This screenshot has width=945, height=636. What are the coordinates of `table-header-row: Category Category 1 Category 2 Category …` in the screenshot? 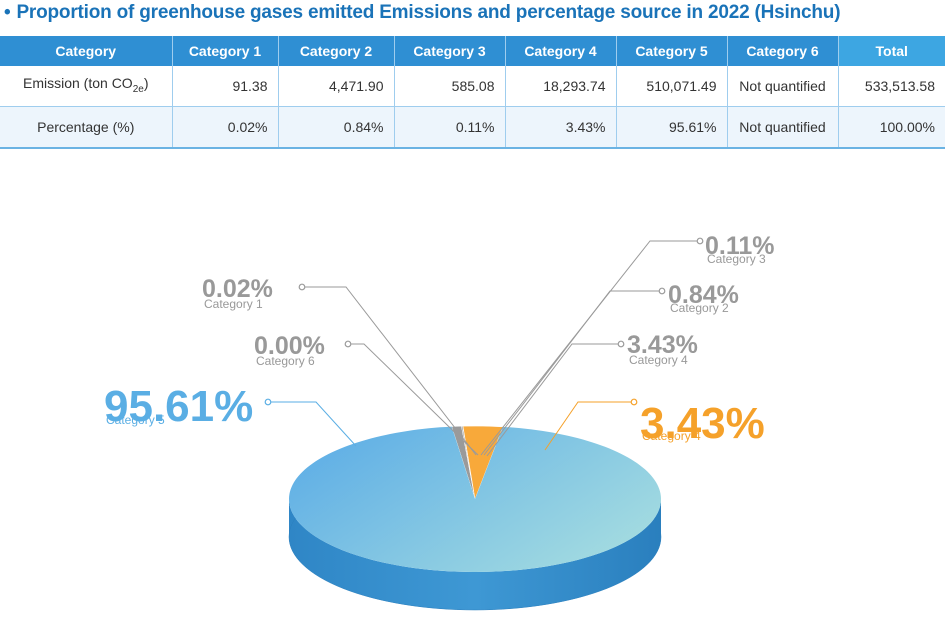 It's located at (472, 51).